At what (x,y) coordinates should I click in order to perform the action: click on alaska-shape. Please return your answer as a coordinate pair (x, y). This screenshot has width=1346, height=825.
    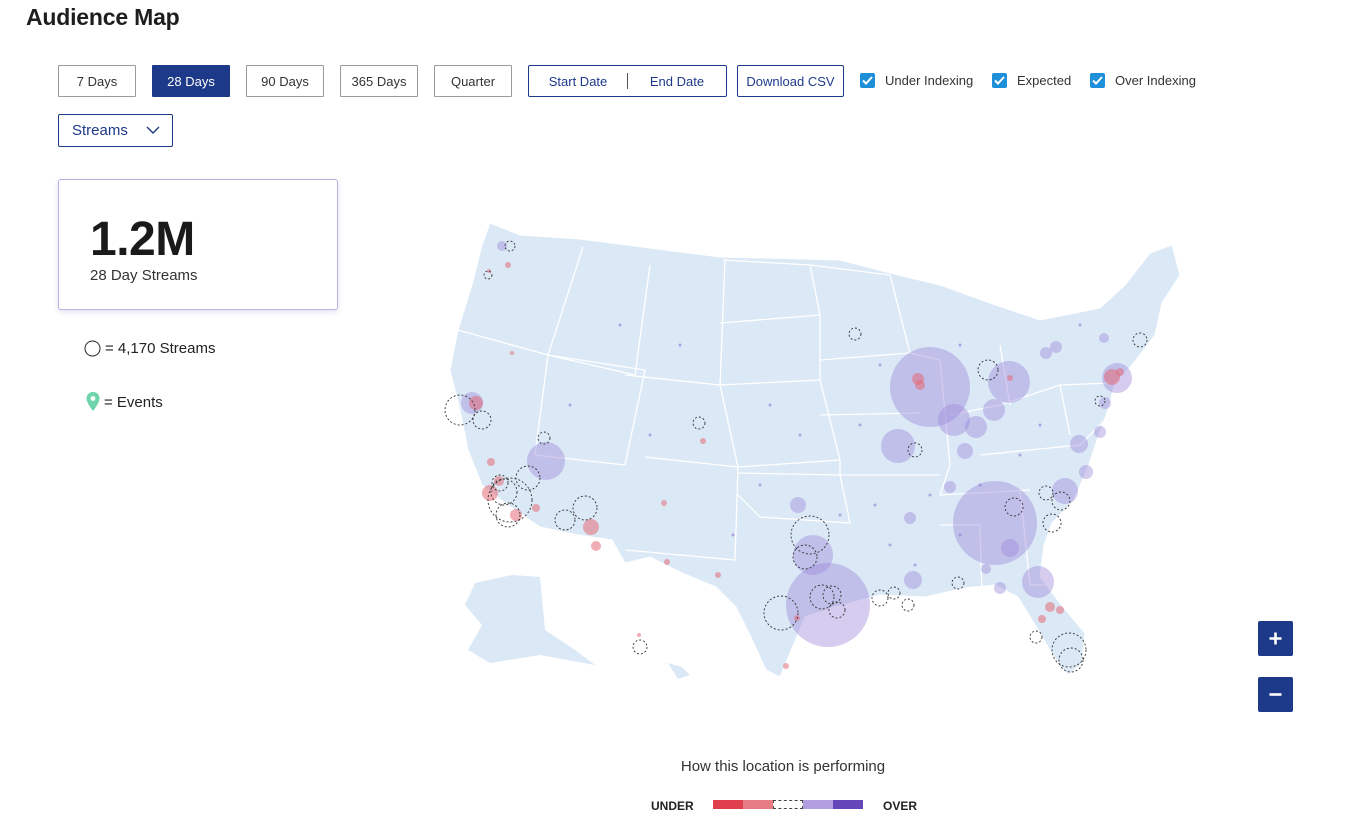
    Looking at the image, I should click on (530, 620).